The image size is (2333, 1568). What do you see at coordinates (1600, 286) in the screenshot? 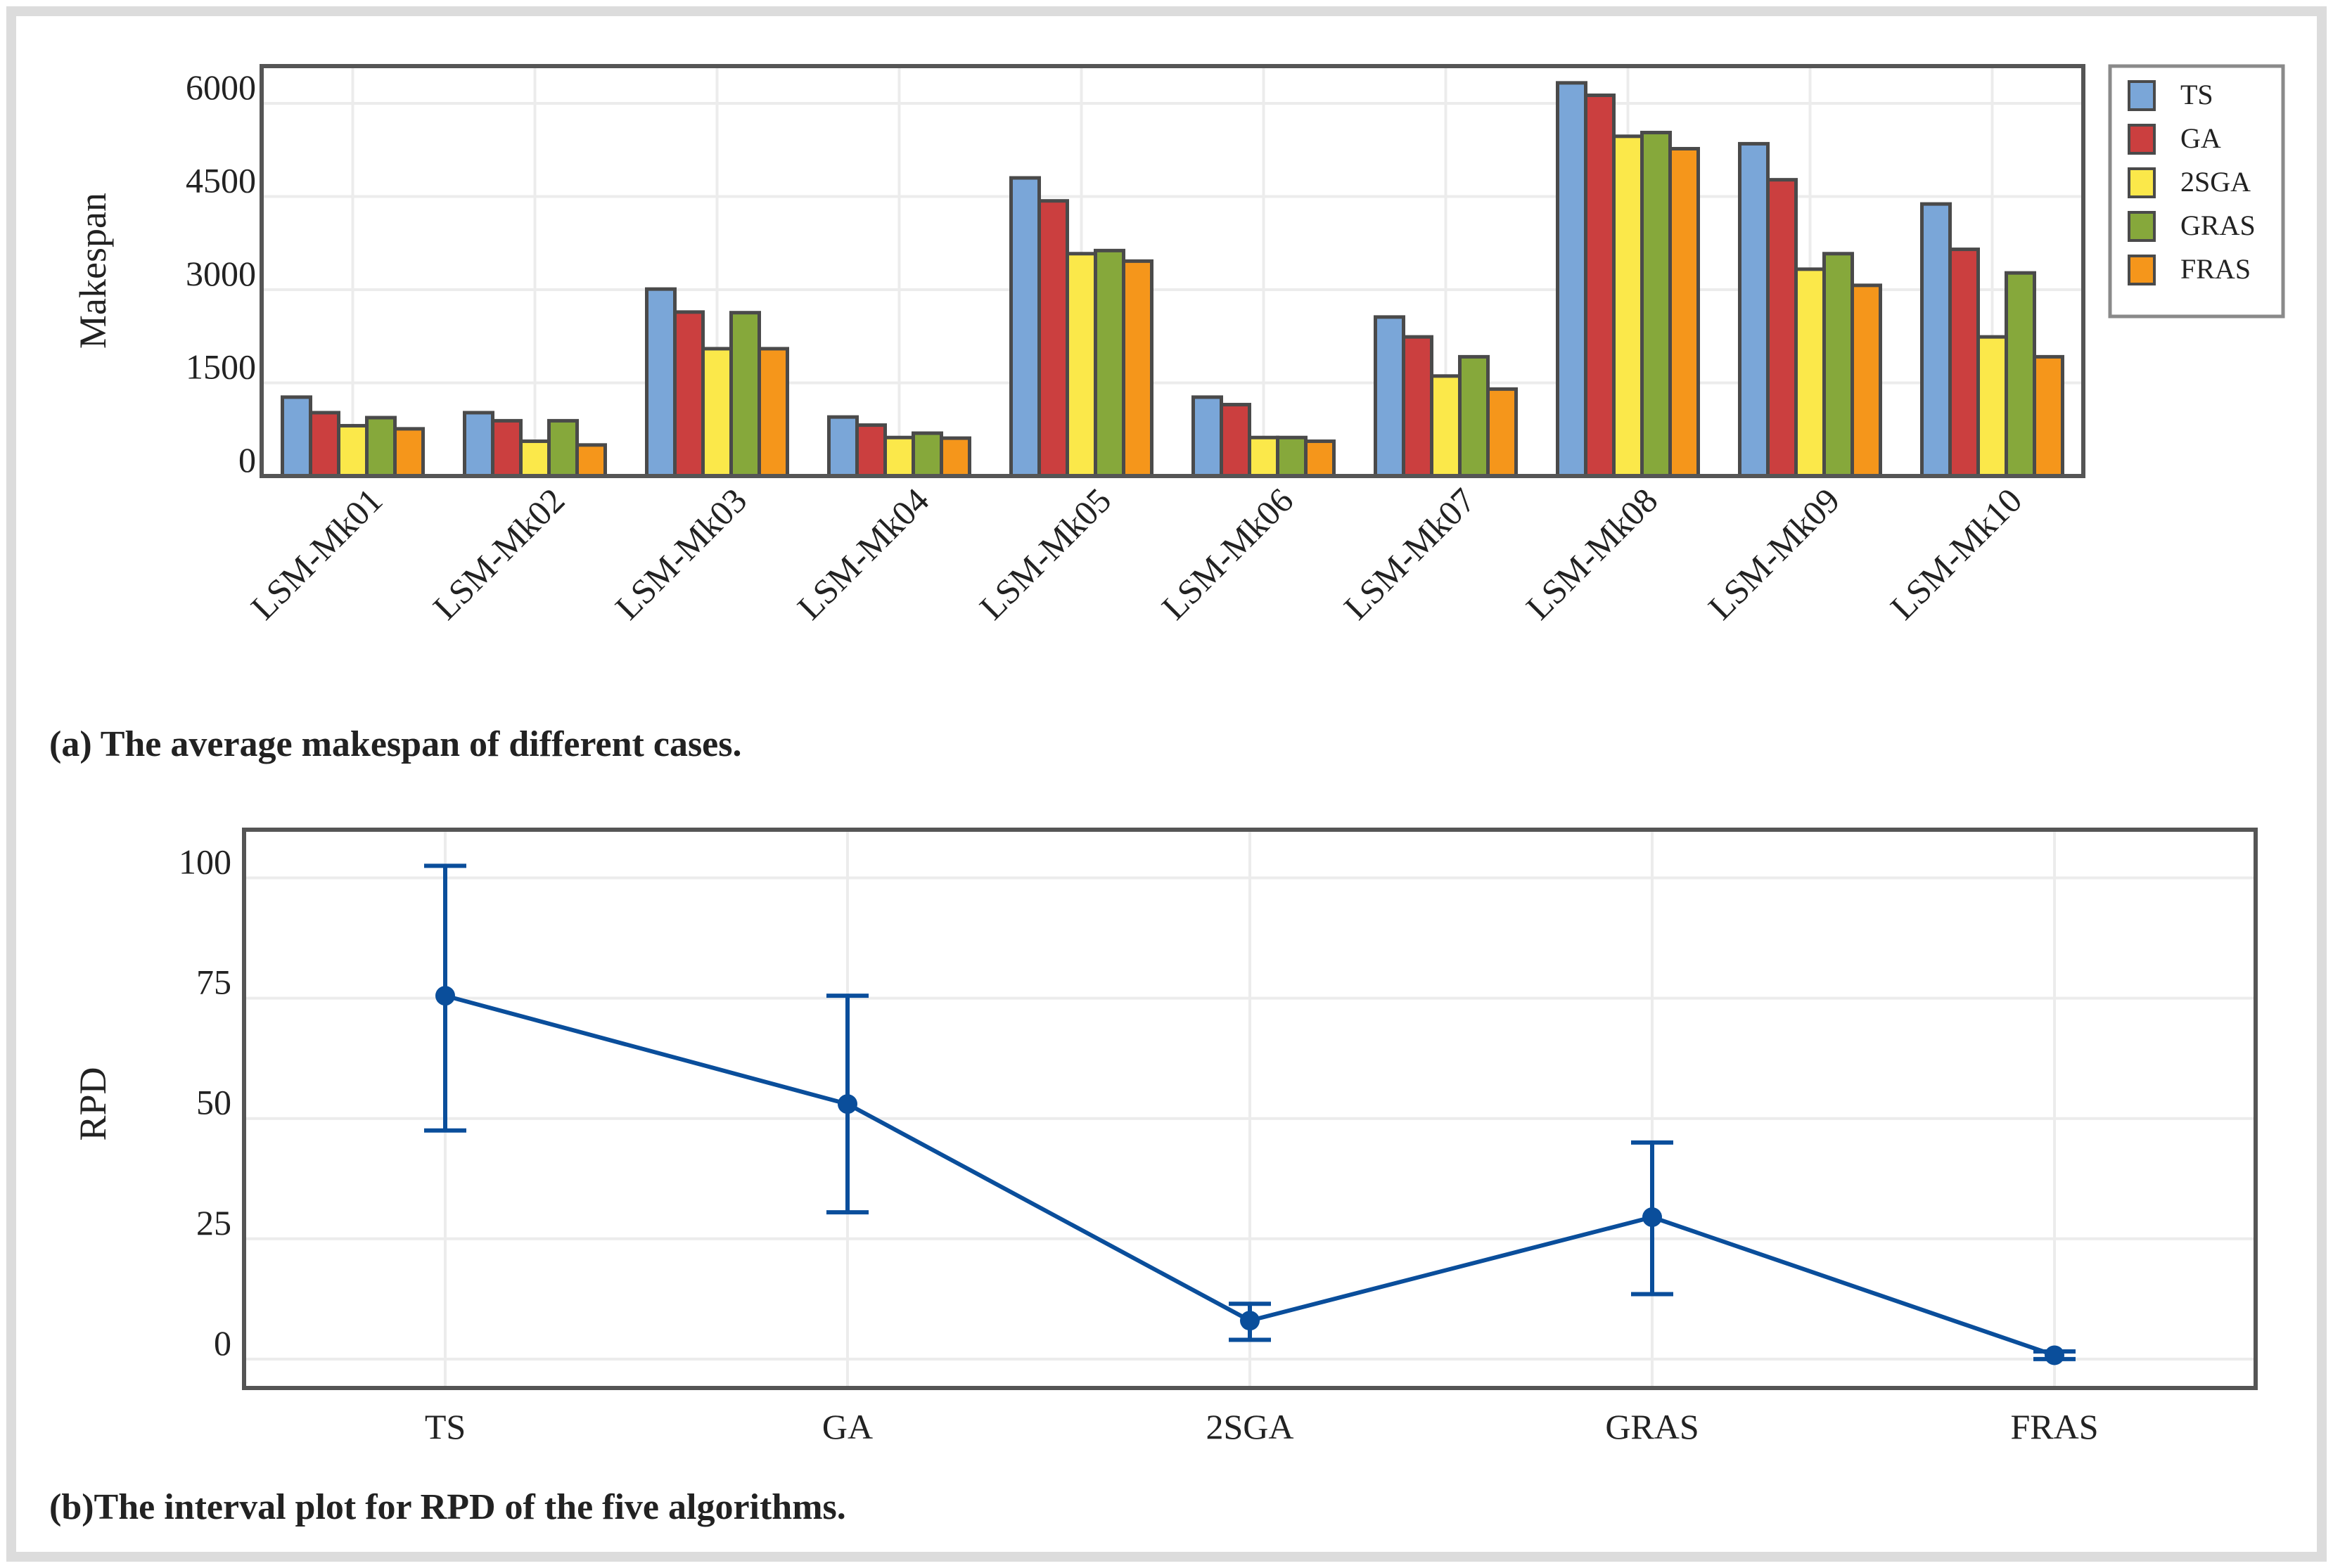
I see `bar-lsm-mk08-ga` at bounding box center [1600, 286].